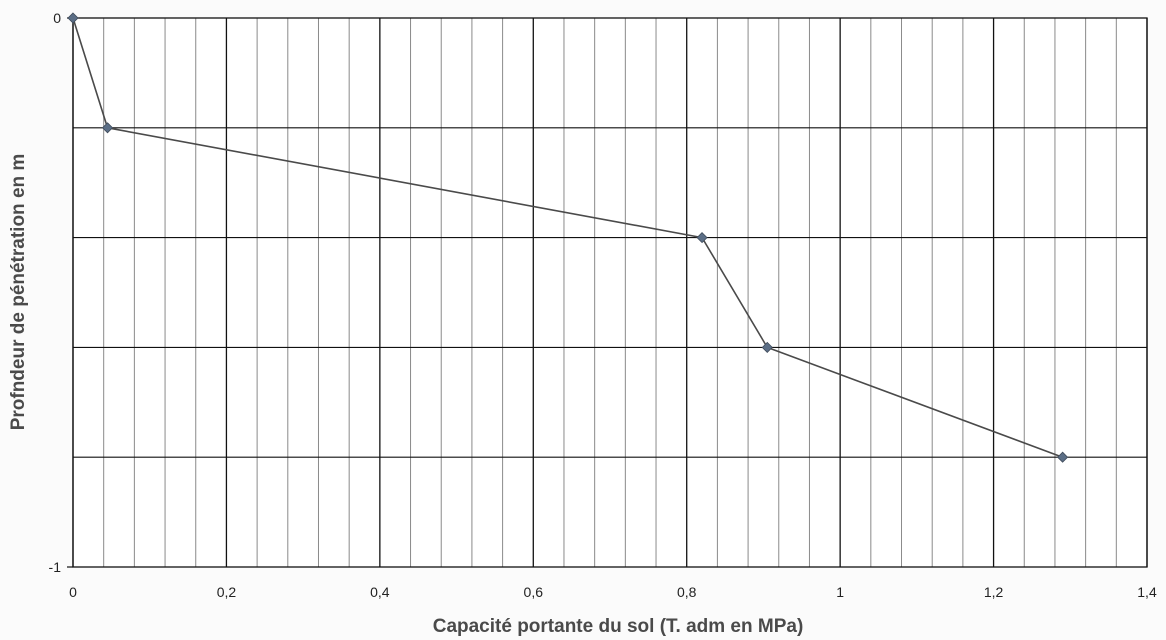 The height and width of the screenshot is (640, 1166). I want to click on x-tick-label: 0,4, so click(380, 592).